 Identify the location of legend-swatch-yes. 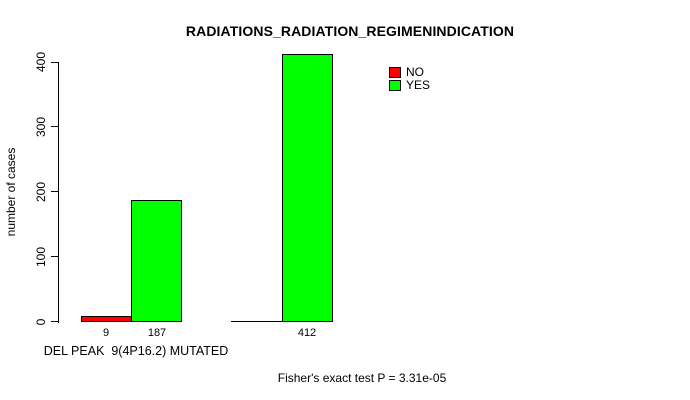
(395, 85).